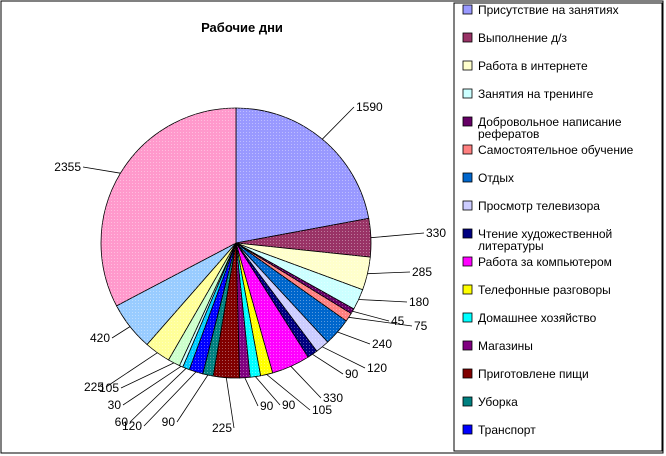  What do you see at coordinates (550, 122) in the screenshot?
I see `legend-label: Добровольное написание` at bounding box center [550, 122].